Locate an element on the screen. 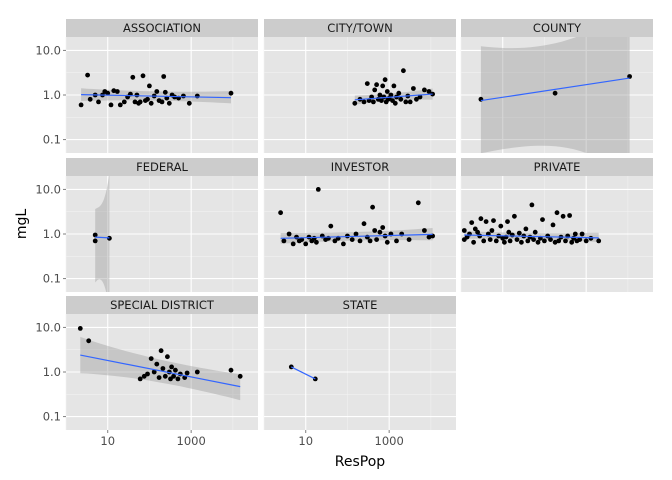 This screenshot has width=672, height=480. facet-panel-special-district: SPECIAL DISTRICT 0.1 1.0 10.0 is located at coordinates (146, 363).